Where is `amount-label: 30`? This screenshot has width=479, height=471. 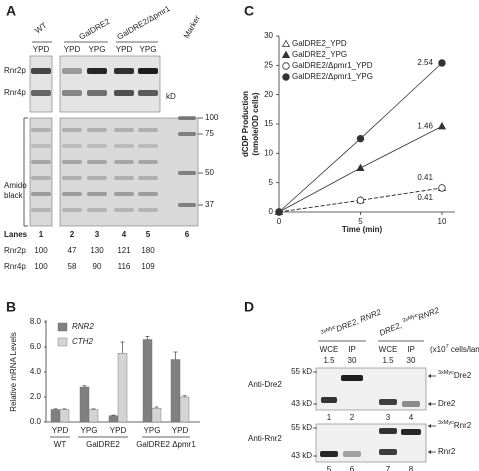
amount-label: 30 is located at coordinates (352, 360).